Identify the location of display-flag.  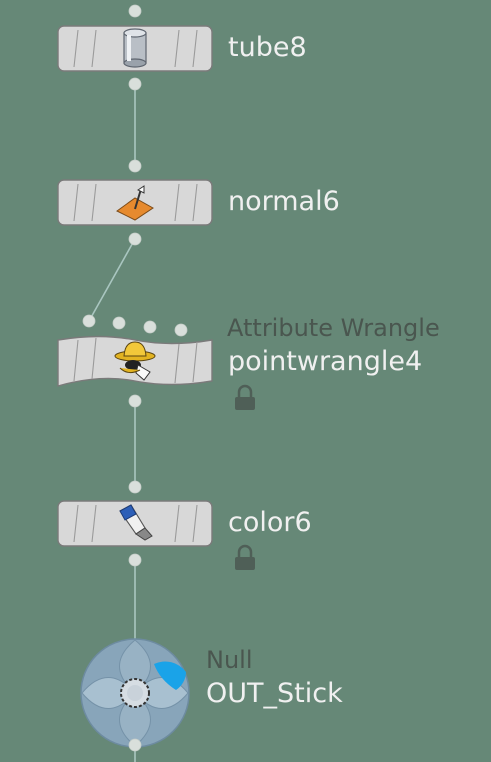
(170, 675).